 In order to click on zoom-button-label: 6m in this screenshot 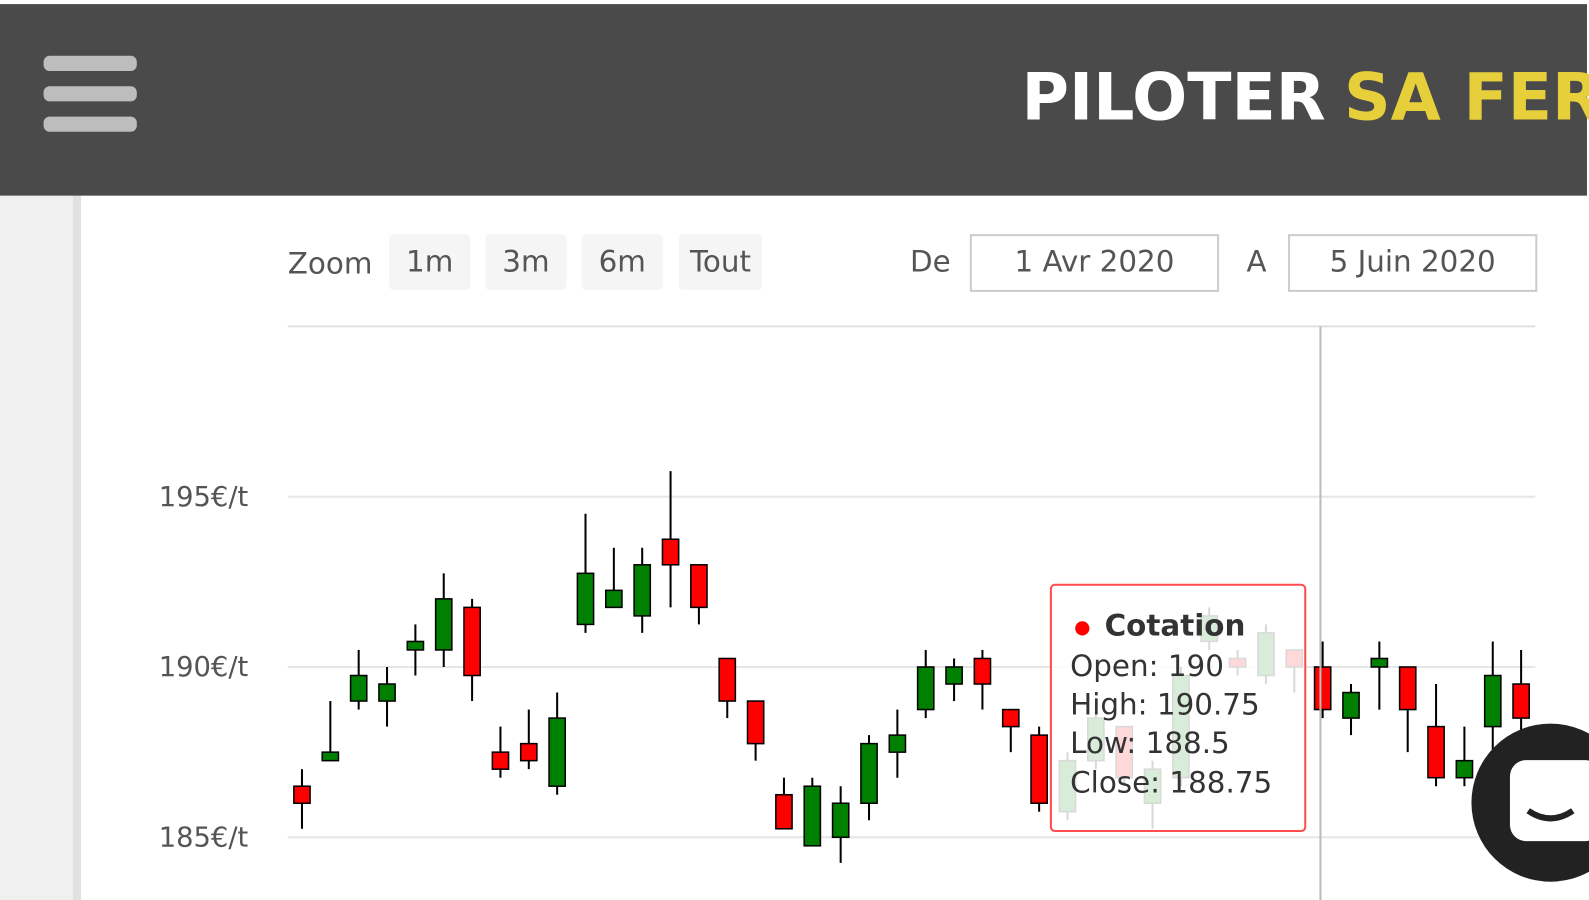, I will do `click(622, 262)`.